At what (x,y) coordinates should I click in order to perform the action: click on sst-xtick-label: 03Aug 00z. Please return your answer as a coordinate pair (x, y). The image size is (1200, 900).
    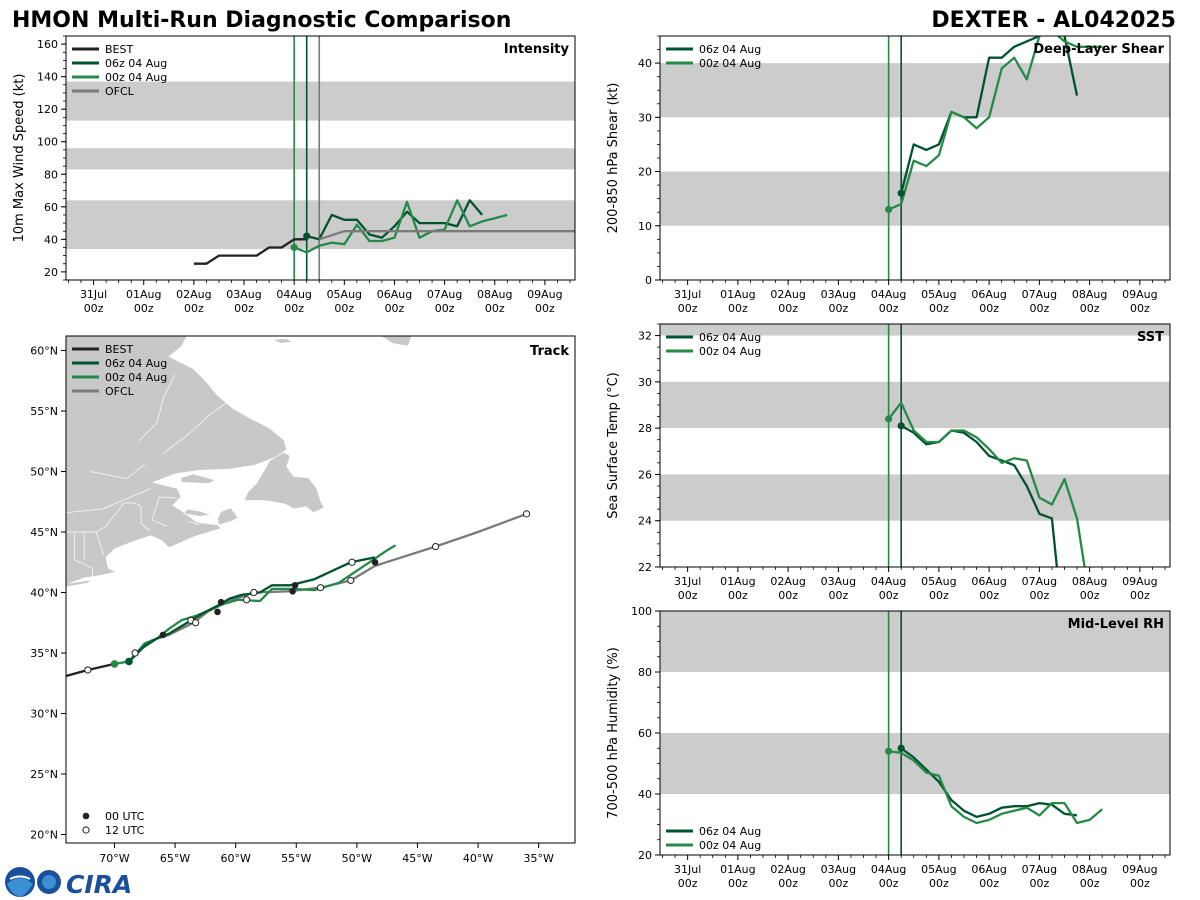
    Looking at the image, I should click on (838, 588).